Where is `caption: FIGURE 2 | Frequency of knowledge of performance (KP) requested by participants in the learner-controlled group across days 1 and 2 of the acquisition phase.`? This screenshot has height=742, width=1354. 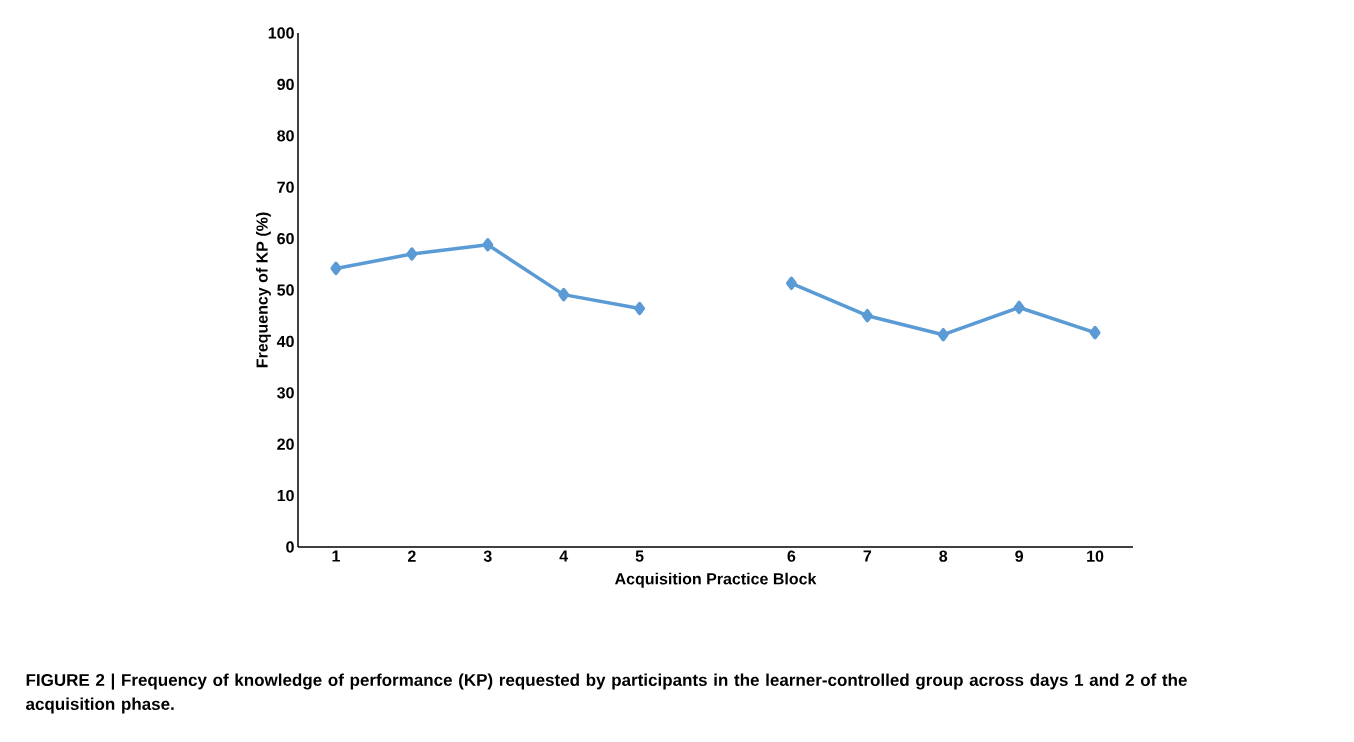
caption: FIGURE 2 | Frequency of knowledge of performance (KP) requested by participants in the learner-controlled group across days 1 and 2 of the acquisition phase. is located at coordinates (606, 693).